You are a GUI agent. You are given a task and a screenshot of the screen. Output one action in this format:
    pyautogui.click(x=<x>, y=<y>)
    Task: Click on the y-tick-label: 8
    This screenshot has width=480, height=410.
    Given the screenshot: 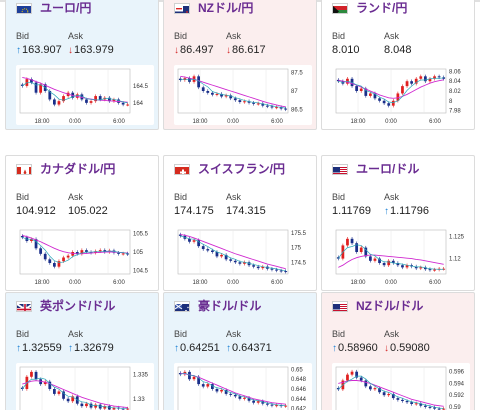 What is the action you would take?
    pyautogui.click(x=451, y=102)
    